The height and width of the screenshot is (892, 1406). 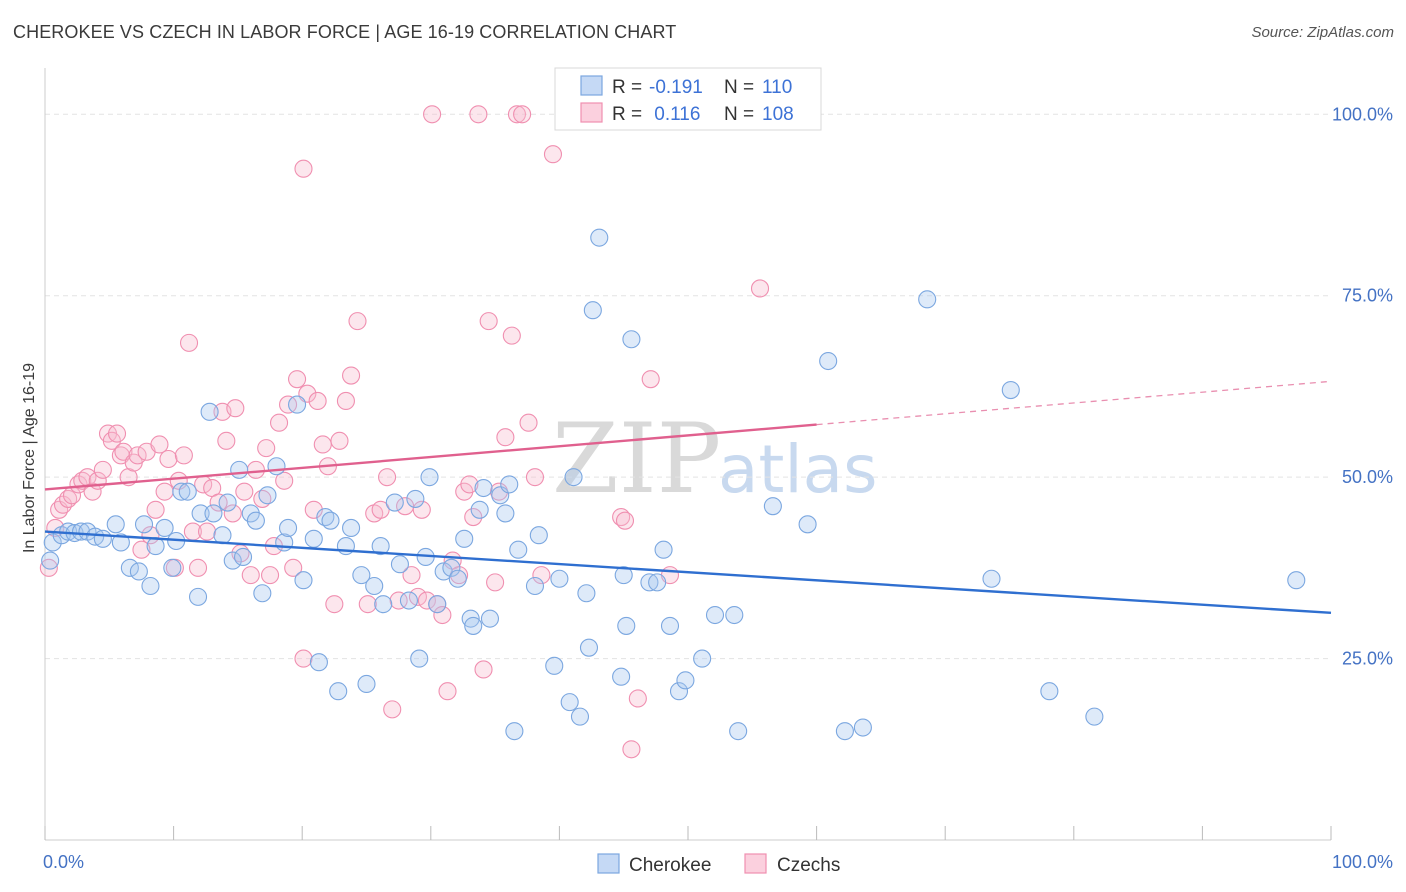 What do you see at coordinates (1367, 296) in the screenshot?
I see `y-tick-label-75: 75.0%` at bounding box center [1367, 296].